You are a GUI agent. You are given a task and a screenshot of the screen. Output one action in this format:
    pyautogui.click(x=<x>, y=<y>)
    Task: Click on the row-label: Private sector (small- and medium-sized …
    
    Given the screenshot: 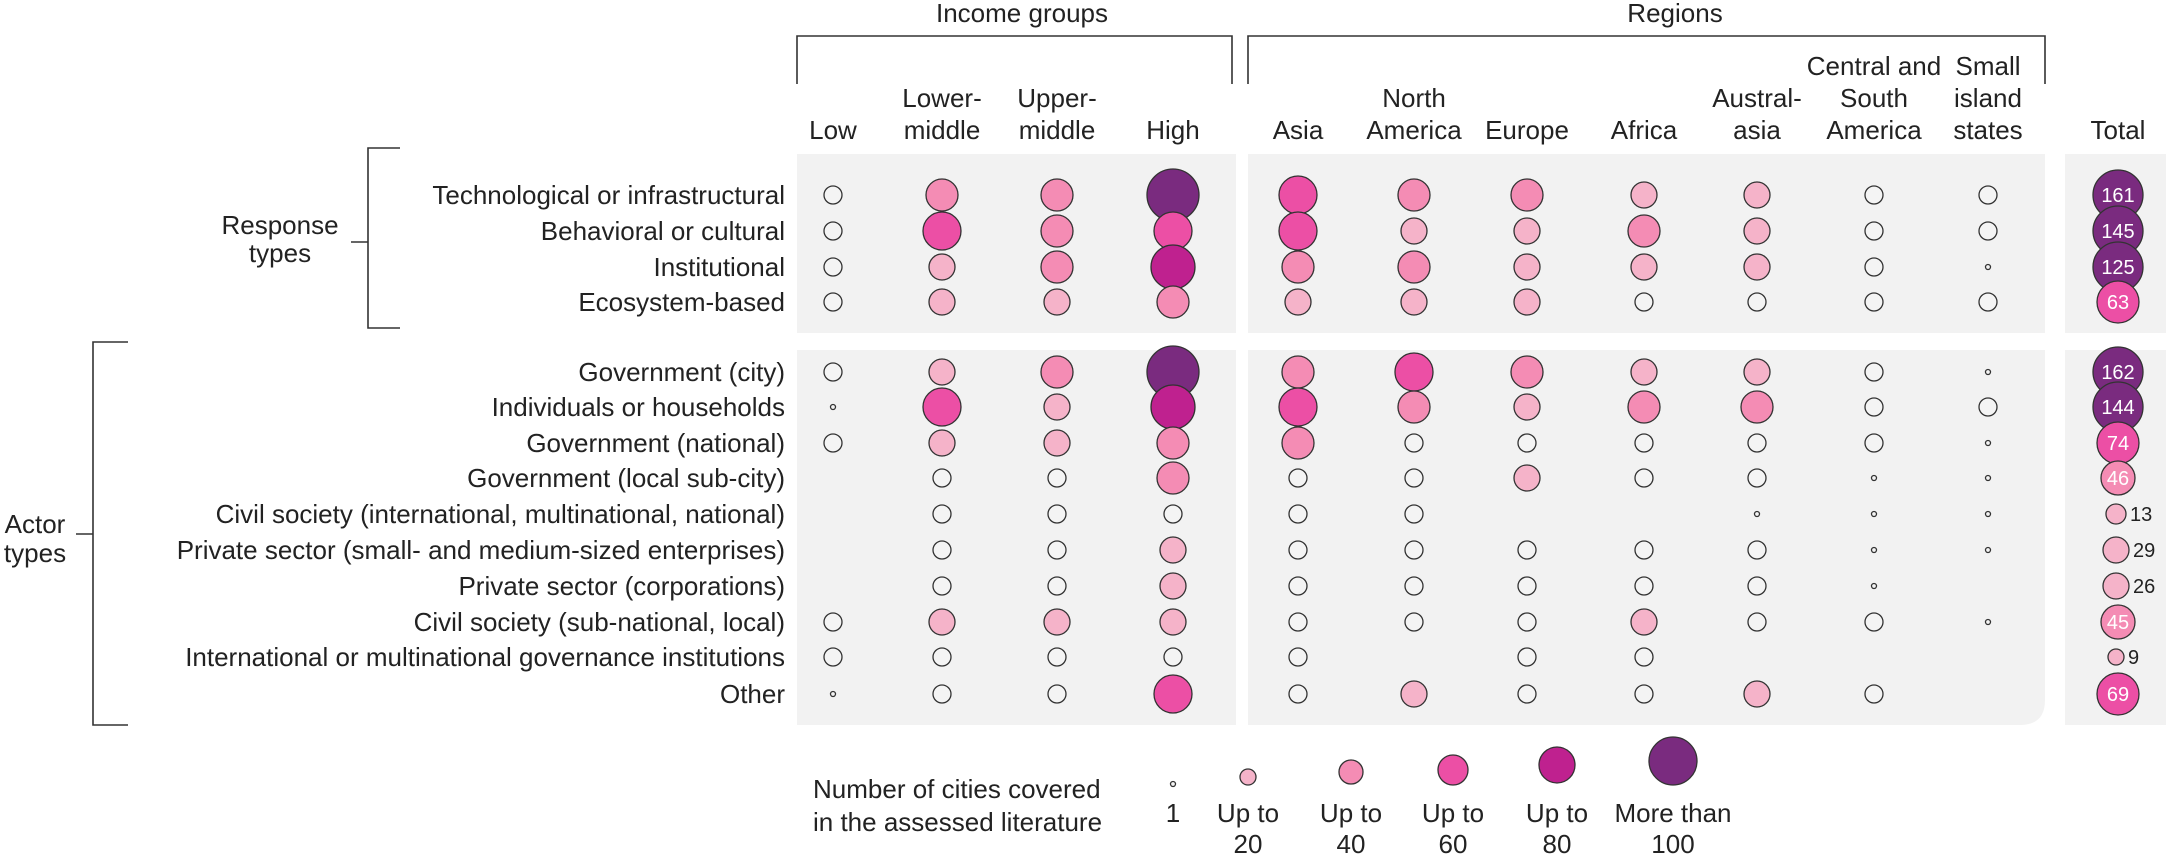 What is the action you would take?
    pyautogui.click(x=481, y=550)
    